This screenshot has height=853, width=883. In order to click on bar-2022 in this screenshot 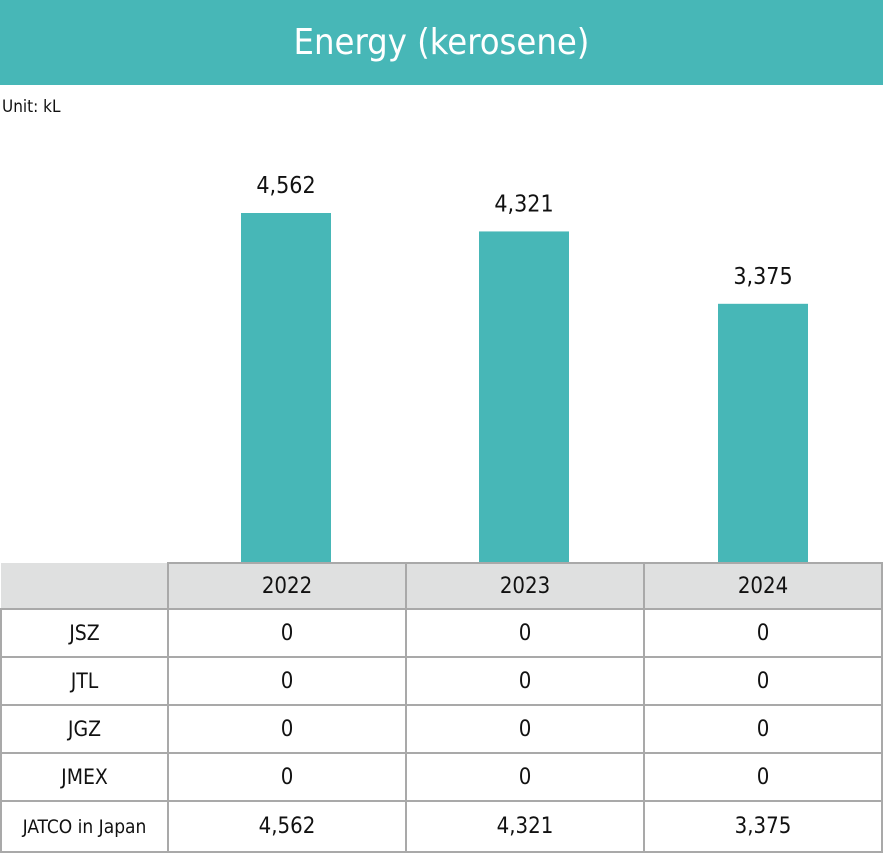, I will do `click(286, 387)`.